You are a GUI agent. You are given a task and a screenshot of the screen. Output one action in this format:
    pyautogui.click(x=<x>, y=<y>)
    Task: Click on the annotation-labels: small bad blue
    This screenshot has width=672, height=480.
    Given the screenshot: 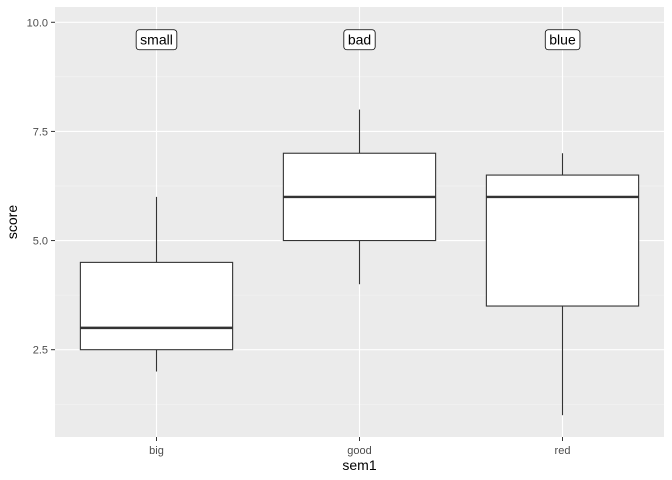 What is the action you would take?
    pyautogui.click(x=358, y=40)
    